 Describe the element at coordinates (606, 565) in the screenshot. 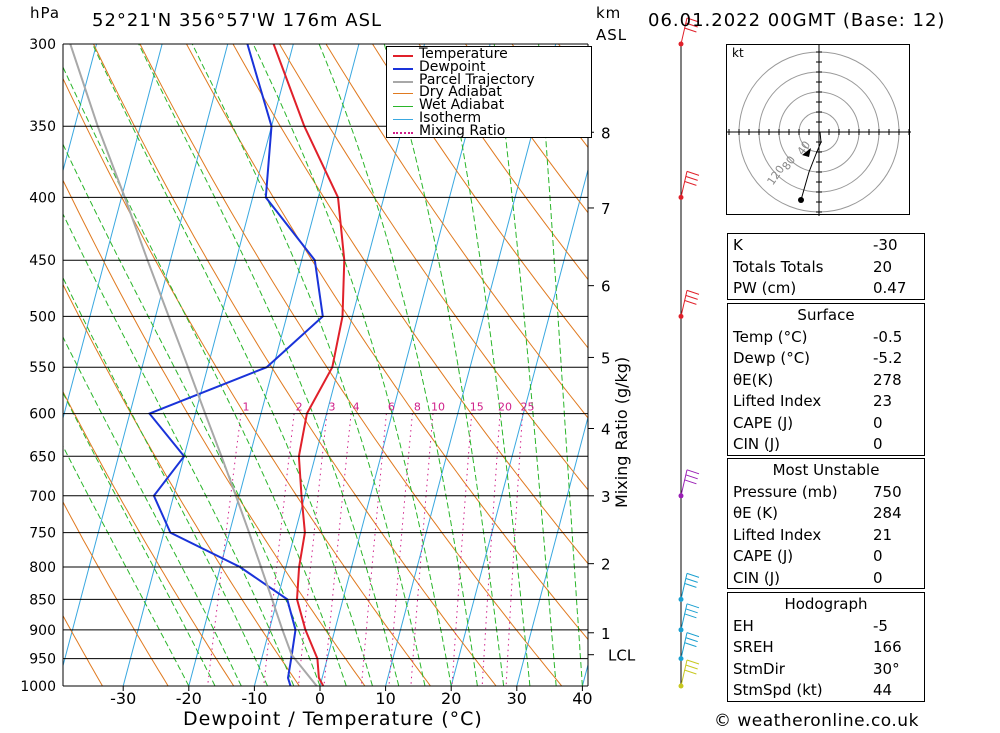

I see `km-tick-label: 2` at that location.